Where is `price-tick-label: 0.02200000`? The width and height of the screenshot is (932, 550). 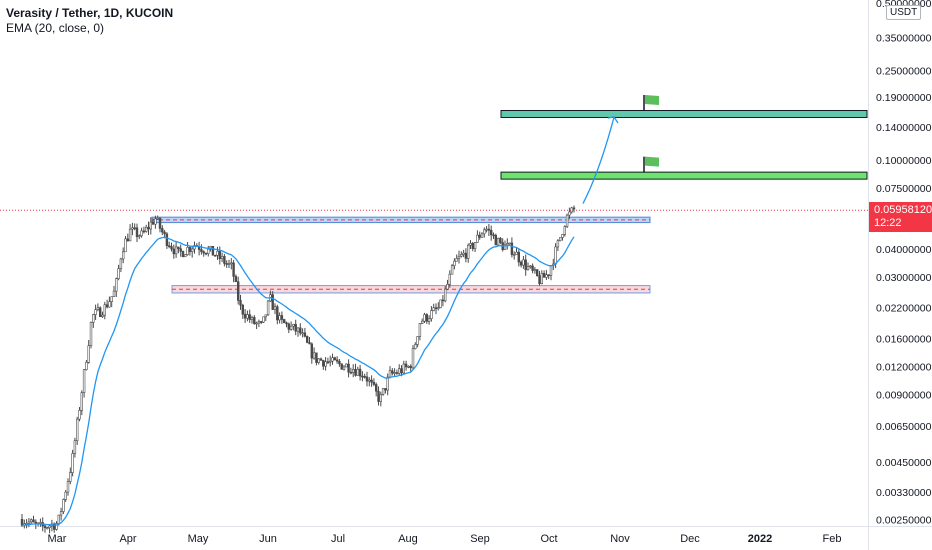
price-tick-label: 0.02200000 is located at coordinates (904, 308).